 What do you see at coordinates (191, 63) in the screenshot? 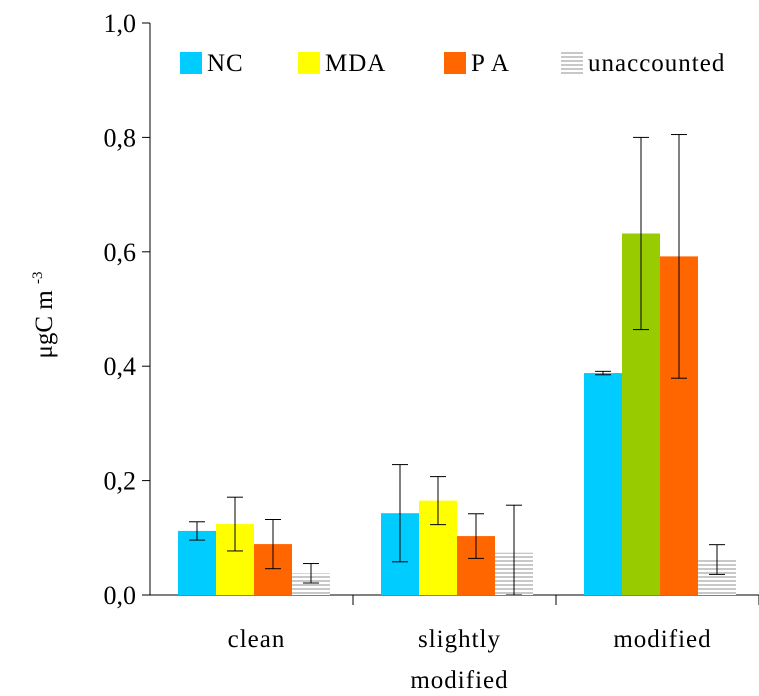
I see `legend-swatch-nc` at bounding box center [191, 63].